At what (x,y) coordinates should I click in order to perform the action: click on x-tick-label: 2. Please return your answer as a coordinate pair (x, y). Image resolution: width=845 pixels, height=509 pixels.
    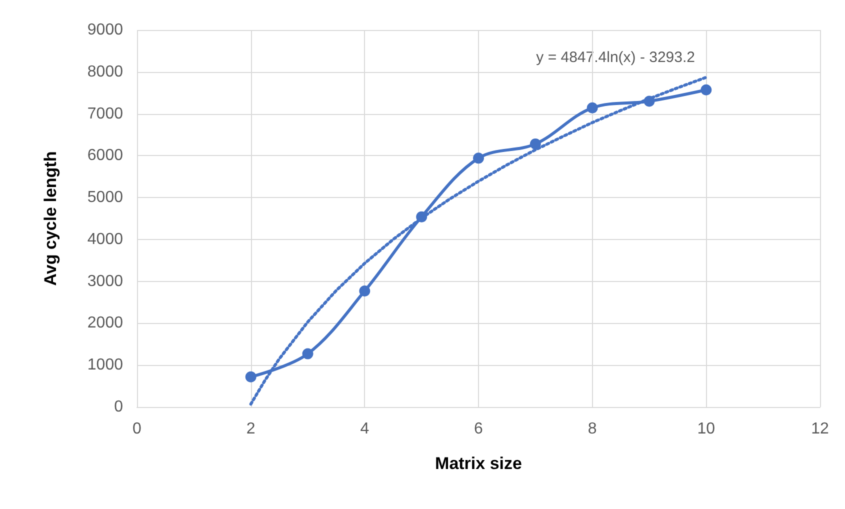
    Looking at the image, I should click on (251, 429).